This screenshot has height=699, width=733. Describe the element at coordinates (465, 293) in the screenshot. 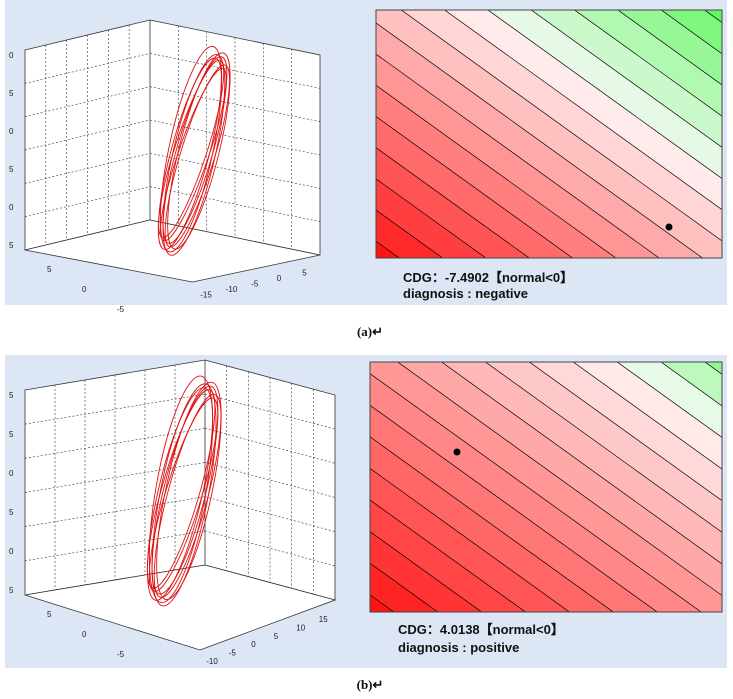

I see `diagnosis: diagnosis : negative` at that location.